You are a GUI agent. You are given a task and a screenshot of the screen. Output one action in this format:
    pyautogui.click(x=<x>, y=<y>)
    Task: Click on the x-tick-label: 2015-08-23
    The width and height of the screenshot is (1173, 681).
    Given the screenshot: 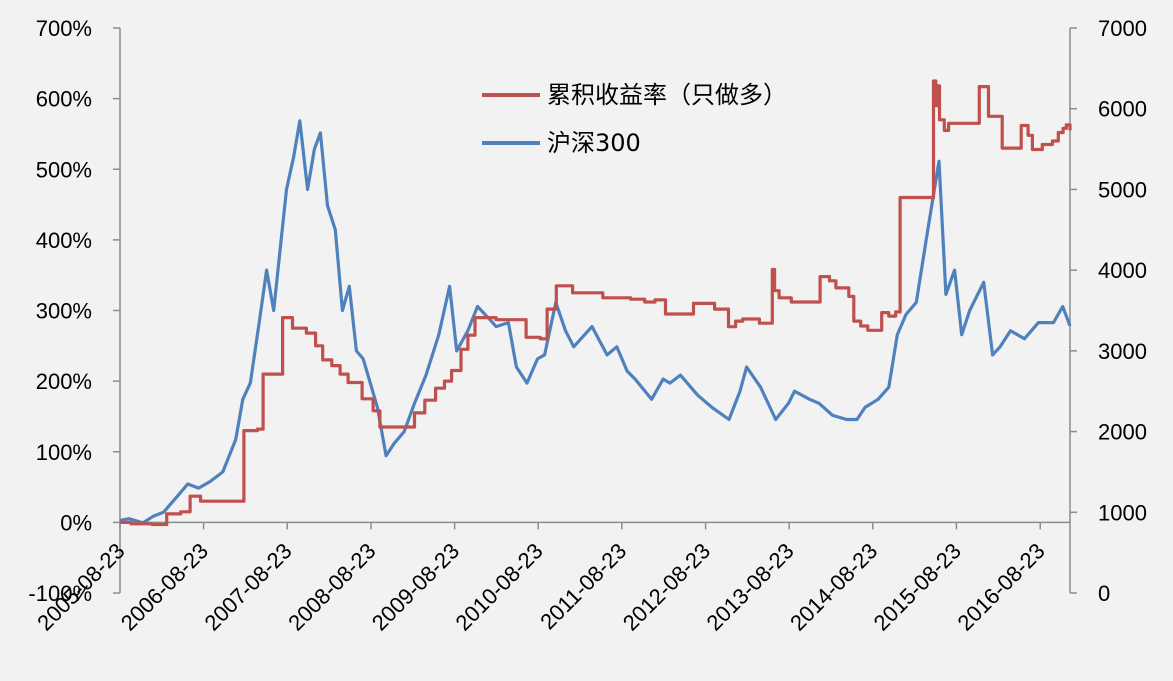 What is the action you would take?
    pyautogui.click(x=917, y=586)
    